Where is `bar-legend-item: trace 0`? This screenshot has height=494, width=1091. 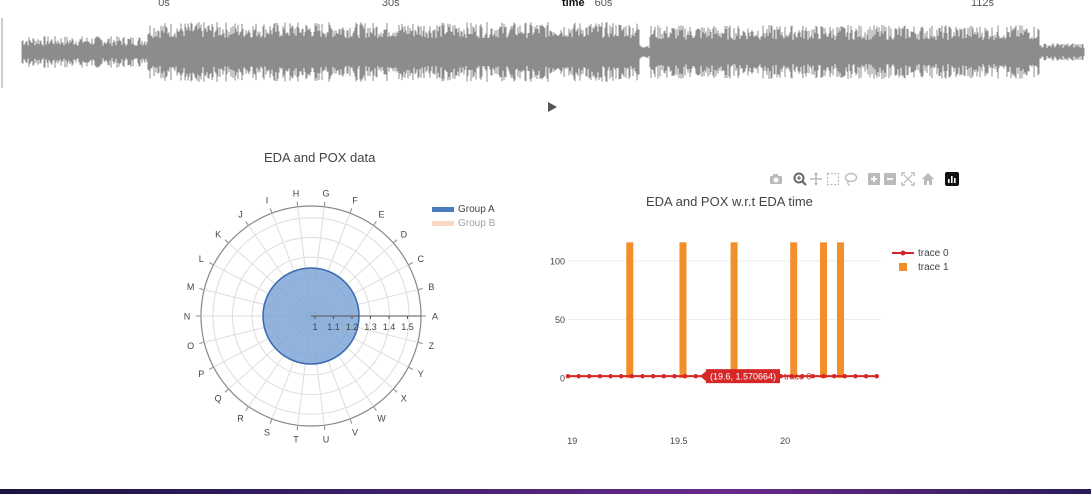
bar-legend-item: trace 0 is located at coordinates (920, 253).